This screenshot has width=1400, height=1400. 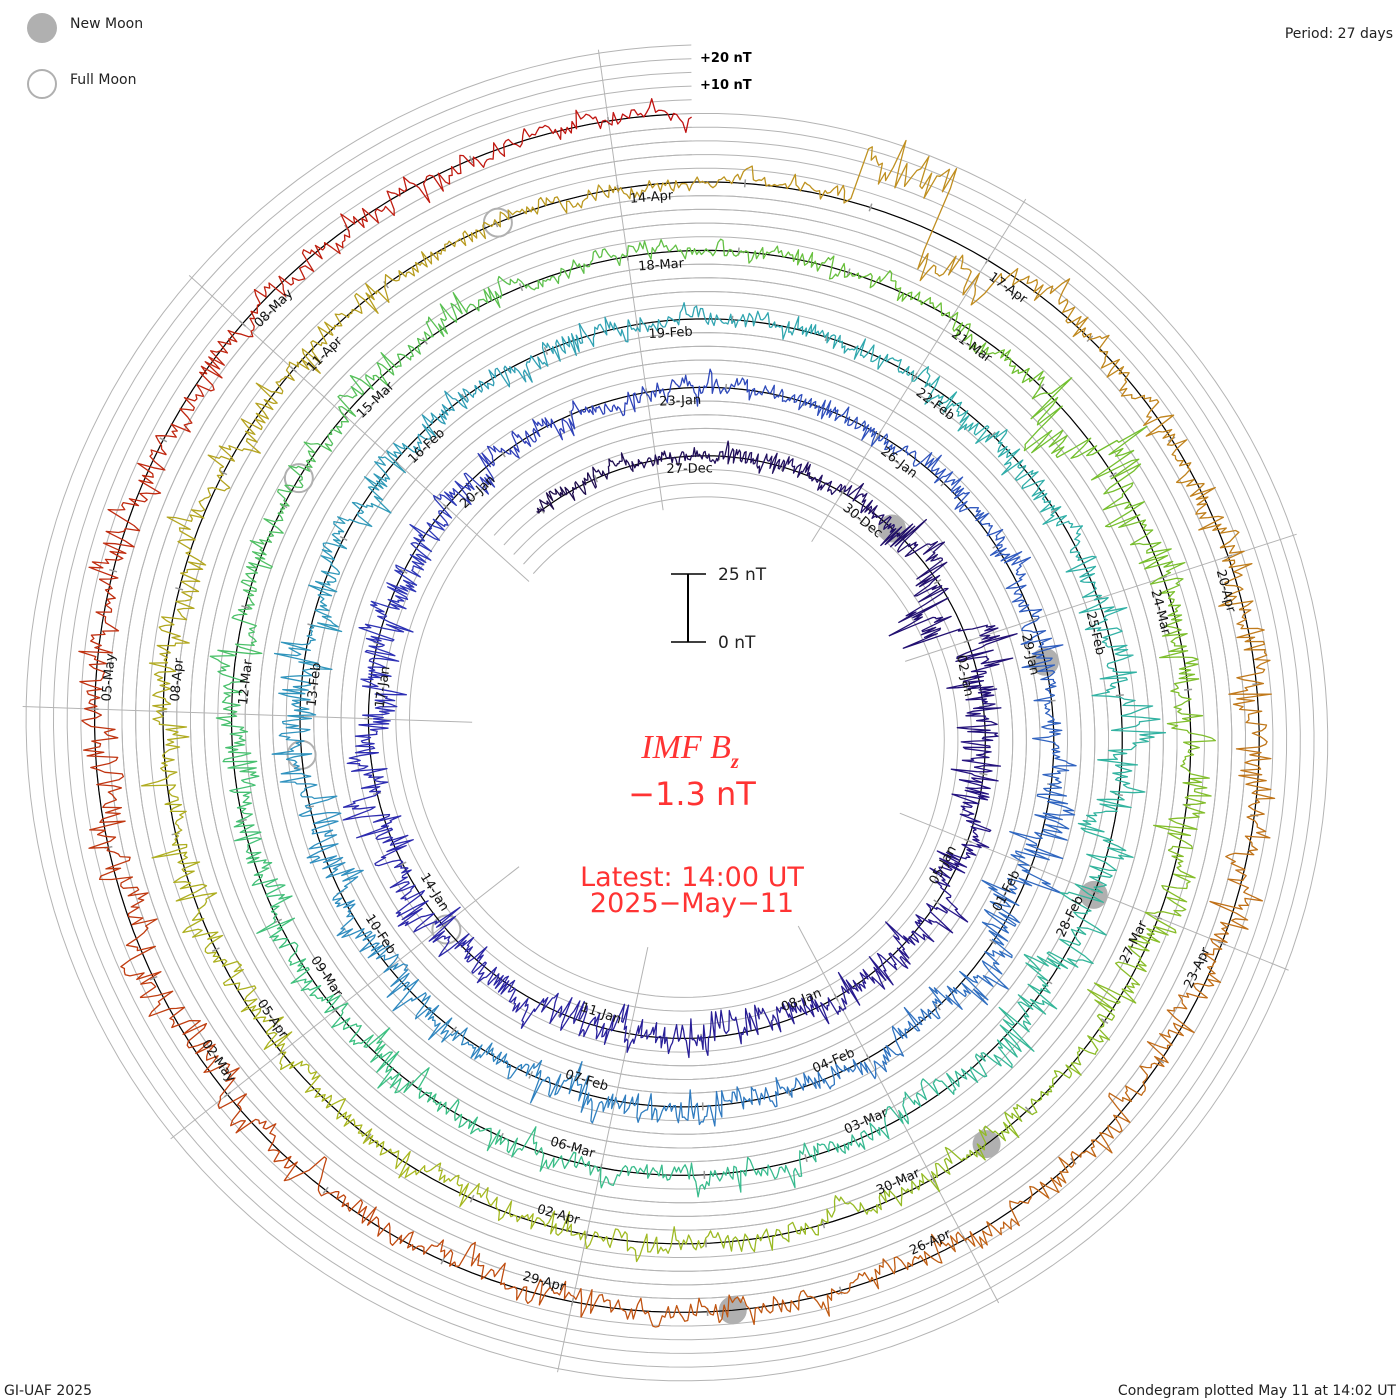 I want to click on footer-credit: GI-UAF 2025, so click(x=48, y=1391).